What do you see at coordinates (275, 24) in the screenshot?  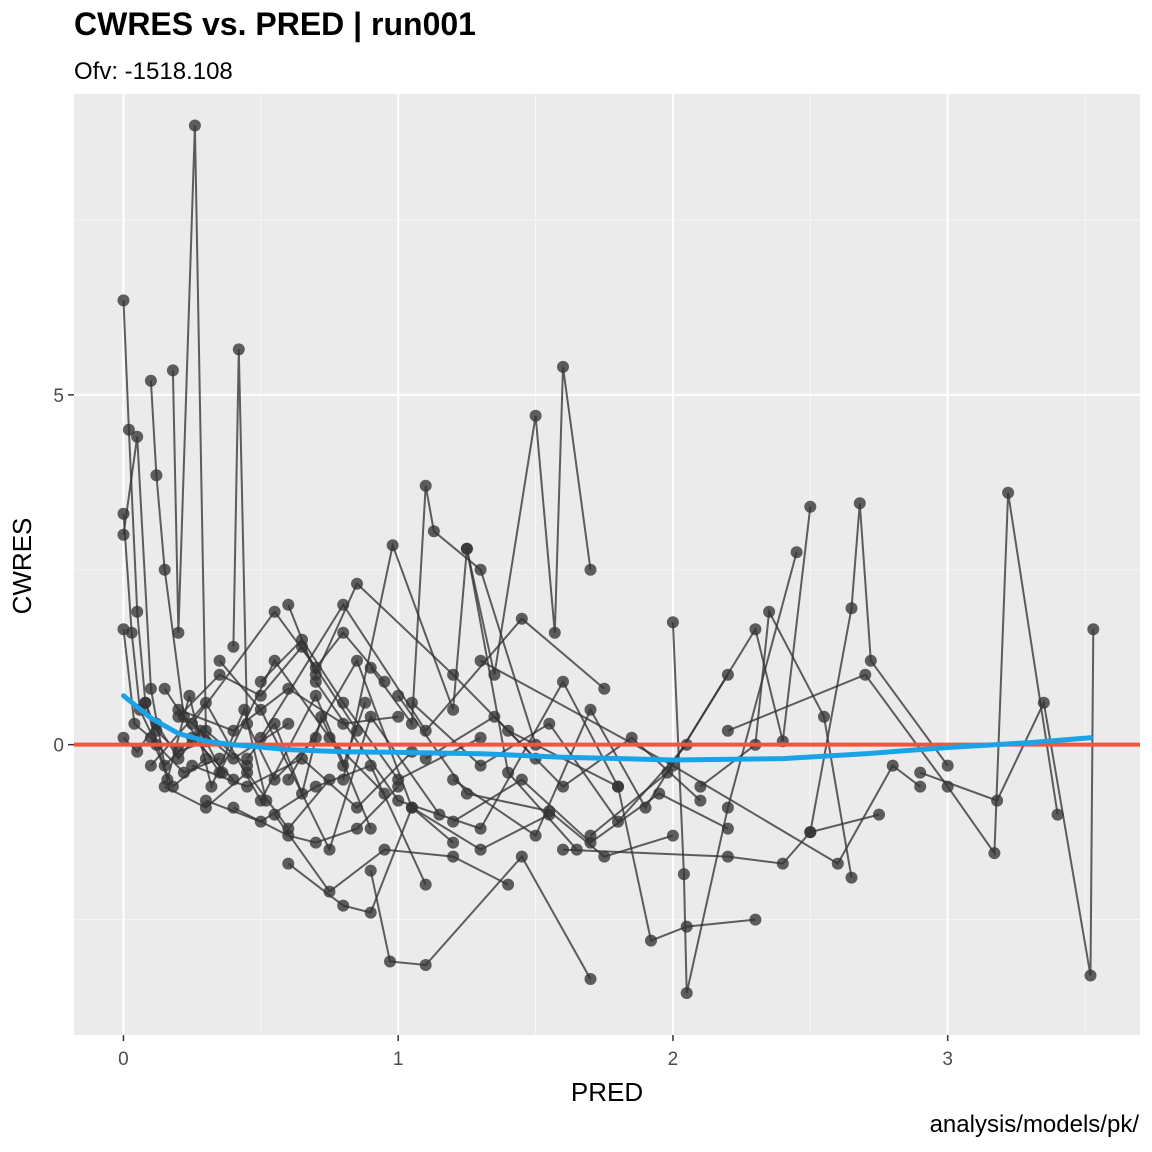 I see `chart-title: CWRES vs. PRED | run001` at bounding box center [275, 24].